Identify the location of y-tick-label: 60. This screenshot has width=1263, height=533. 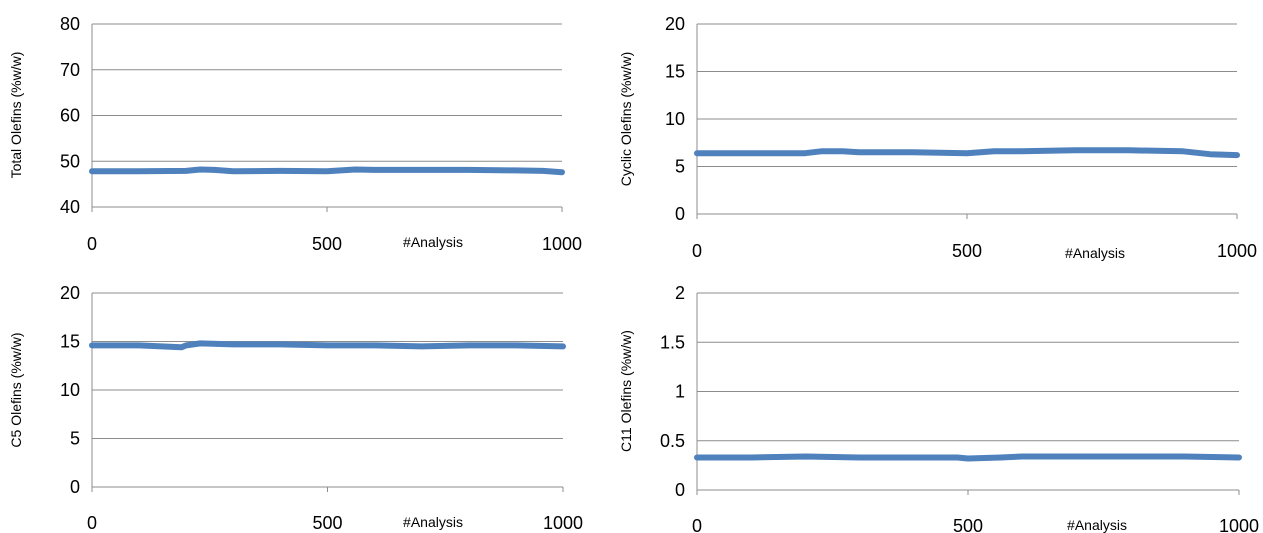
(70, 116).